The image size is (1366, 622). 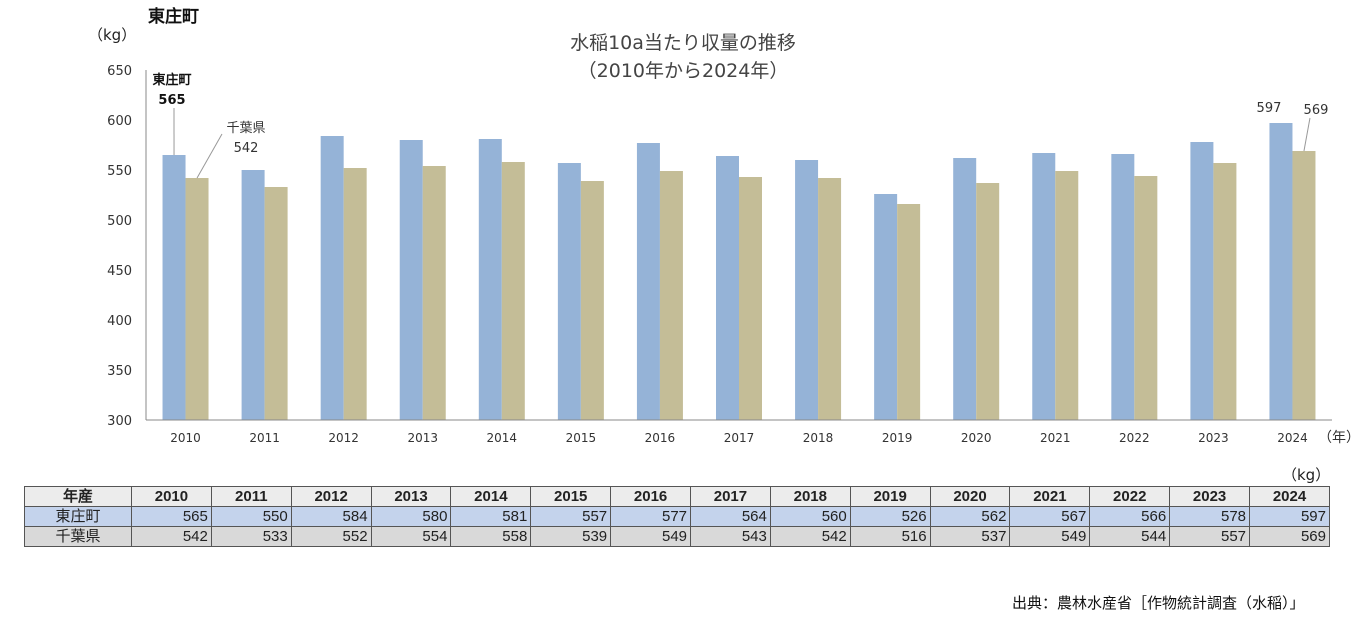 What do you see at coordinates (1292, 438) in the screenshot?
I see `x-tick-label: 2024` at bounding box center [1292, 438].